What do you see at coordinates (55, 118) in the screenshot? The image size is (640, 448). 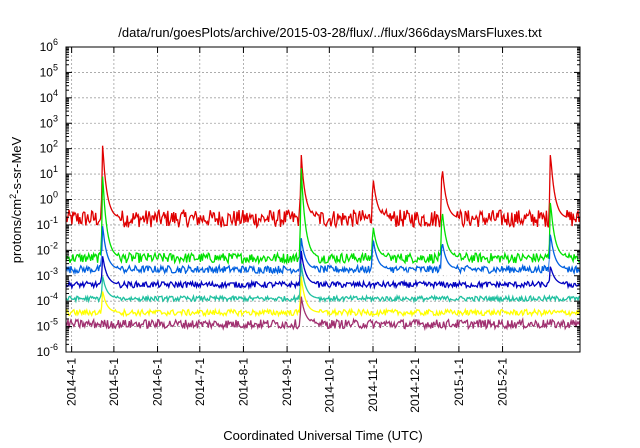 I see `y-tick-exp: 3` at bounding box center [55, 118].